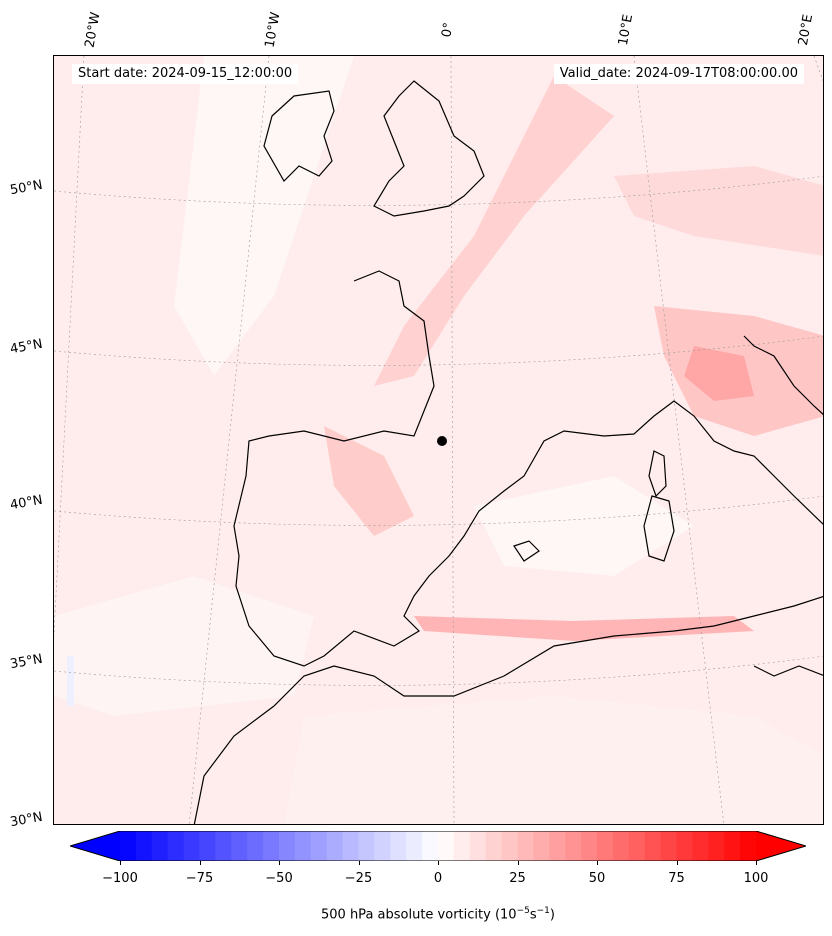 The image size is (832, 936). Describe the element at coordinates (597, 878) in the screenshot. I see `colorbar-tick-label: 50` at that location.